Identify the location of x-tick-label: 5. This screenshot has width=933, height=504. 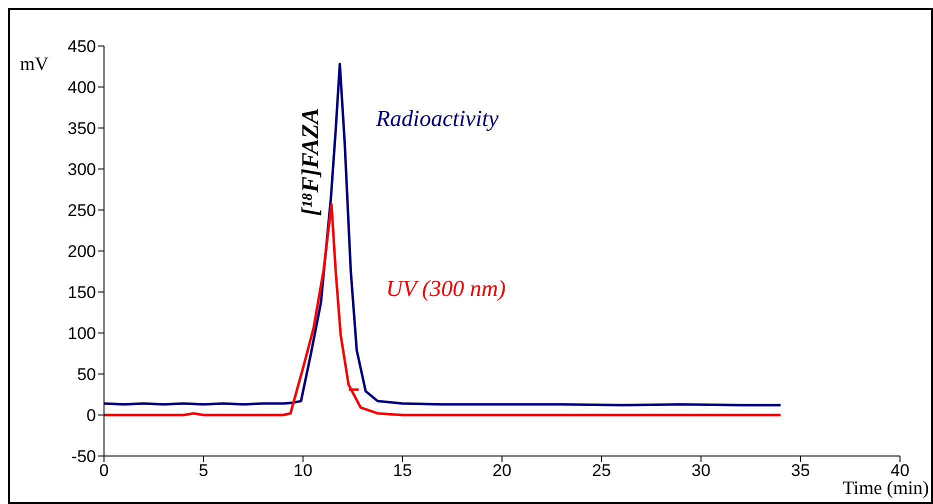
(203, 470).